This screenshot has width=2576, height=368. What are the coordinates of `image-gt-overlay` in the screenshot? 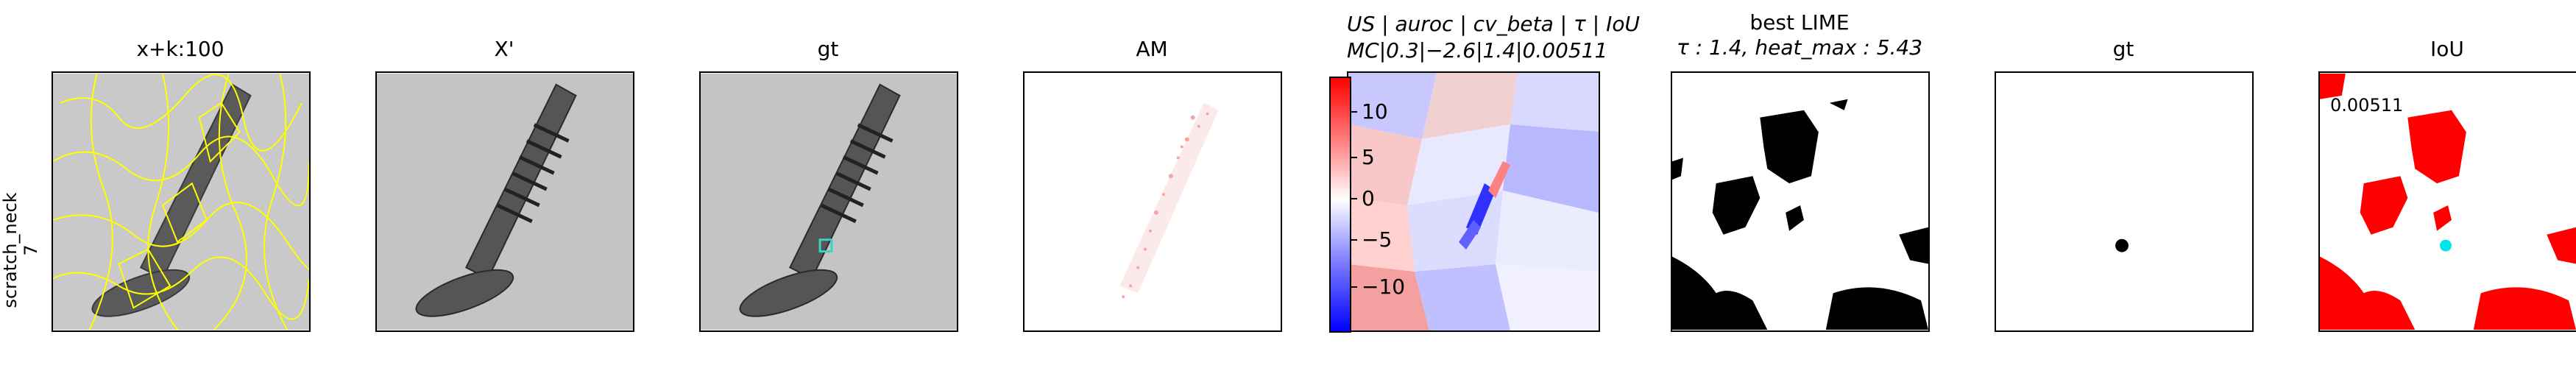 It's located at (828, 201).